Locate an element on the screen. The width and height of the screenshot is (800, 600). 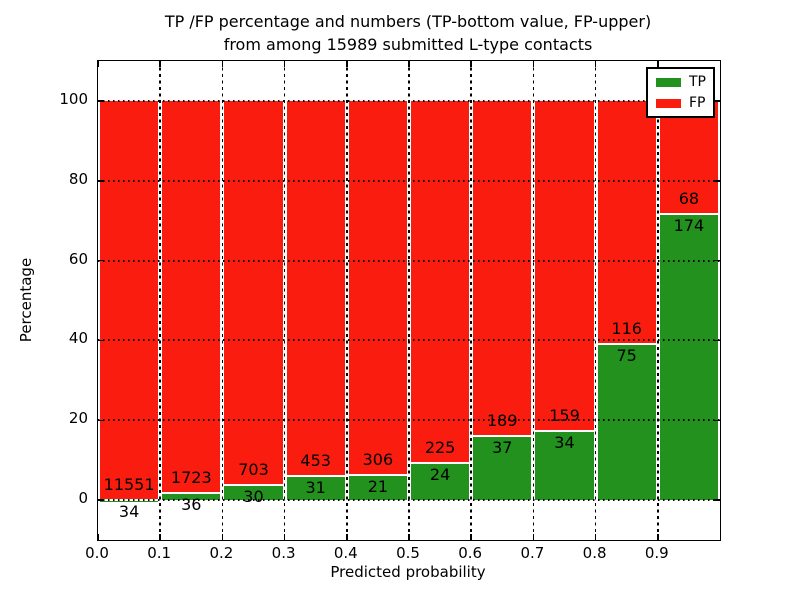
y-tick-label: 40 is located at coordinates (78, 338).